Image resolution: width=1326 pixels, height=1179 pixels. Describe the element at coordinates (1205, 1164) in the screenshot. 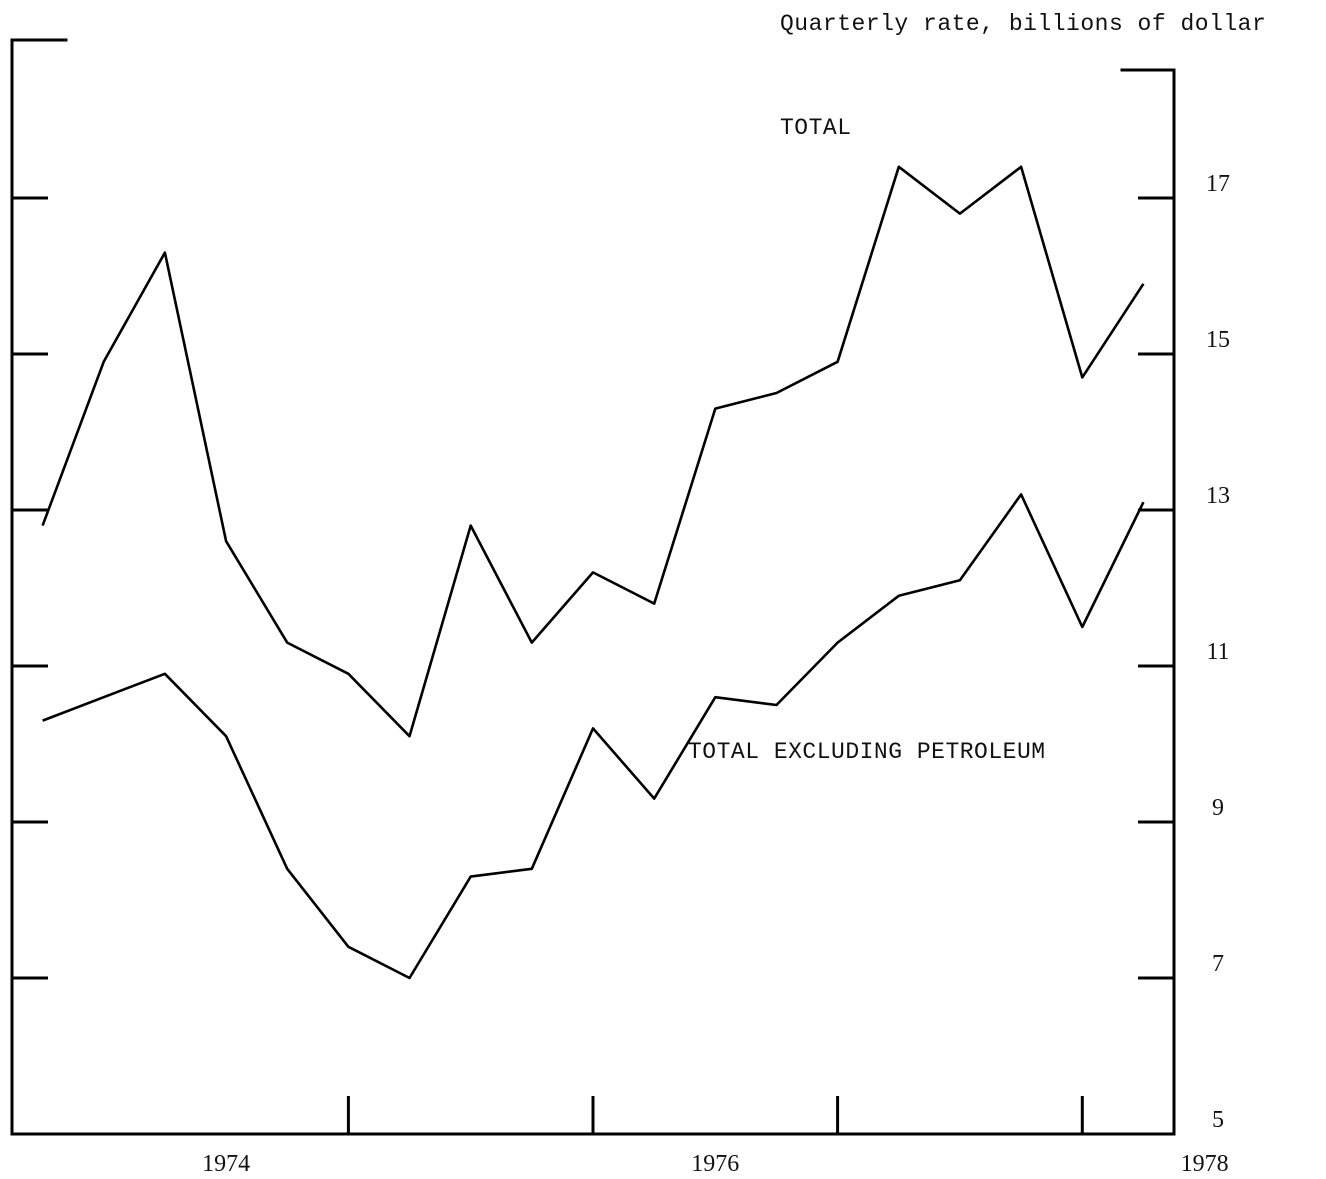

I see `x-tick-label: 1978` at that location.